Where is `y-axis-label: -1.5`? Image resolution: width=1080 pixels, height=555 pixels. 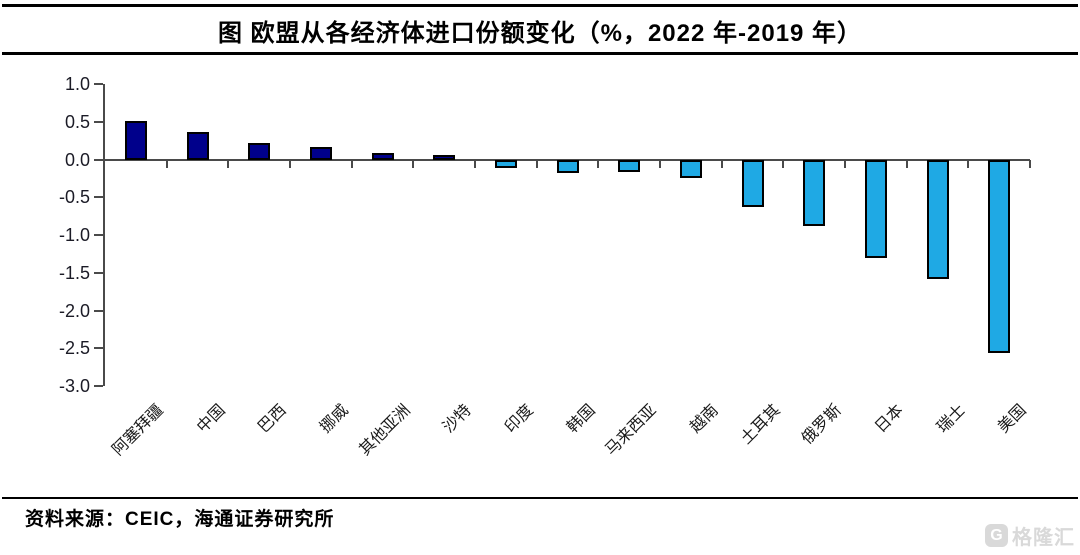
y-axis-label: -1.5 is located at coordinates (74, 272).